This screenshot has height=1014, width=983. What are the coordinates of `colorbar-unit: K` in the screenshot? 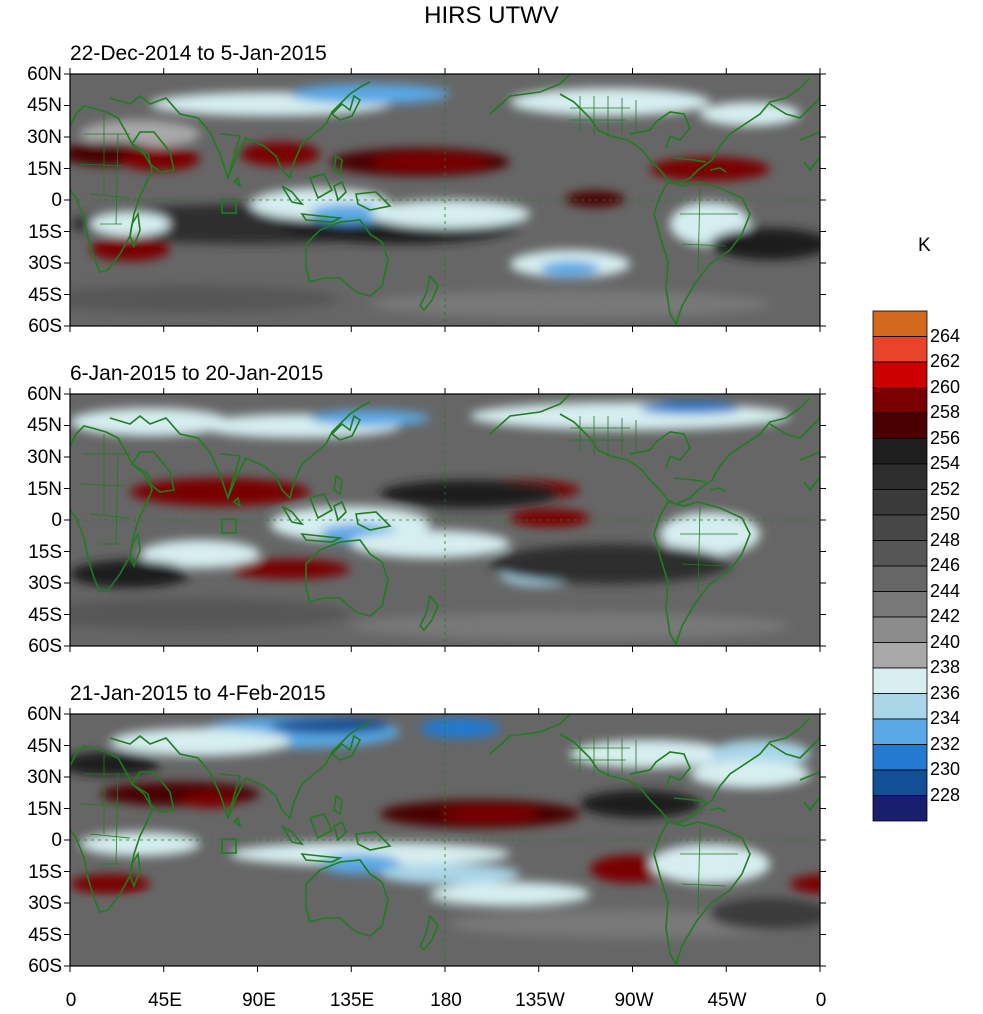 It's located at (924, 245).